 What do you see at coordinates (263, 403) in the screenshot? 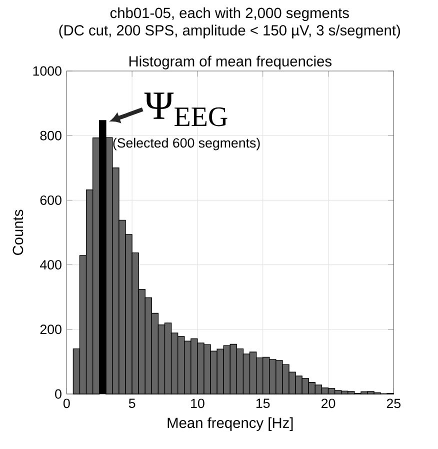
I see `x-tick-label: 15` at bounding box center [263, 403].